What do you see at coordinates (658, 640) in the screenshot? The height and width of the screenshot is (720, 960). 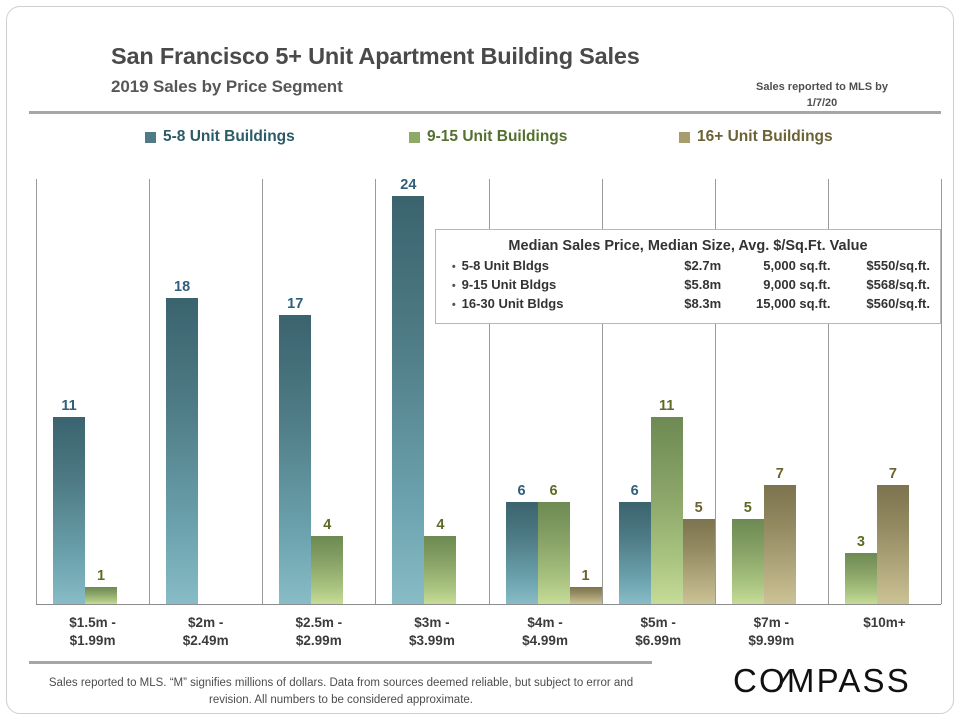 I see `chart-x-tick-line: $6.99m` at bounding box center [658, 640].